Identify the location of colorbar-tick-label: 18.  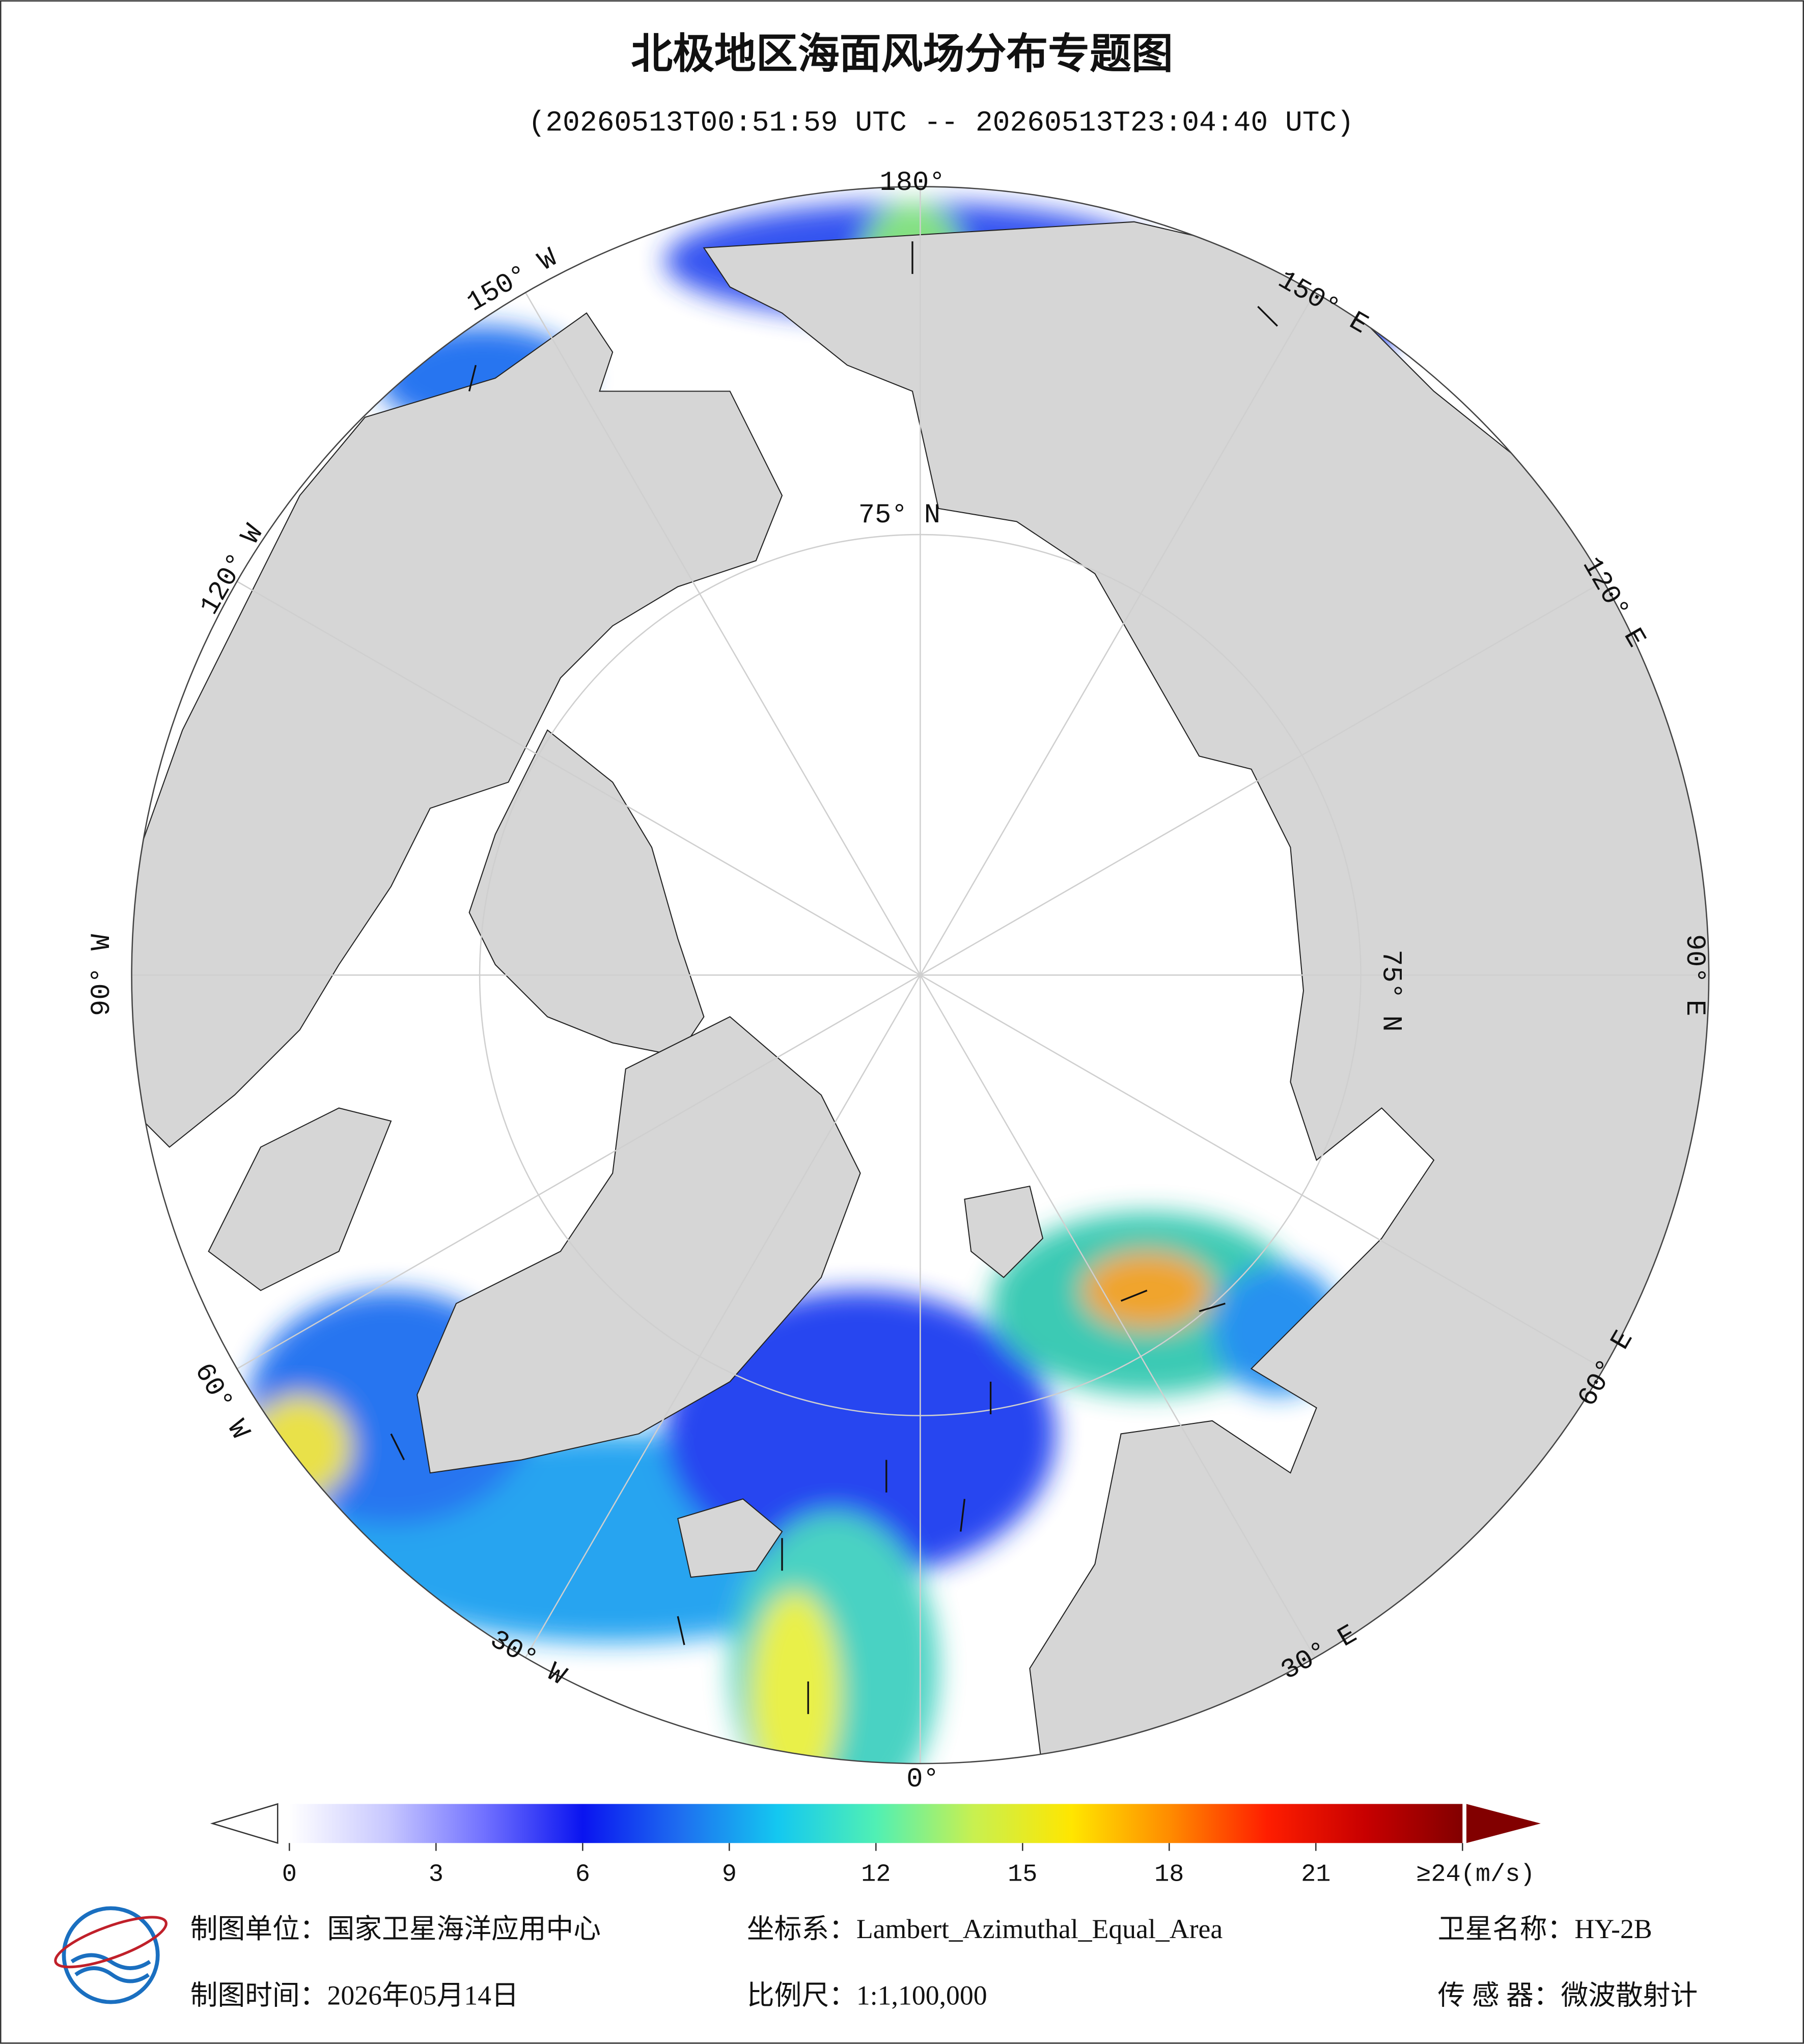
(1169, 1875).